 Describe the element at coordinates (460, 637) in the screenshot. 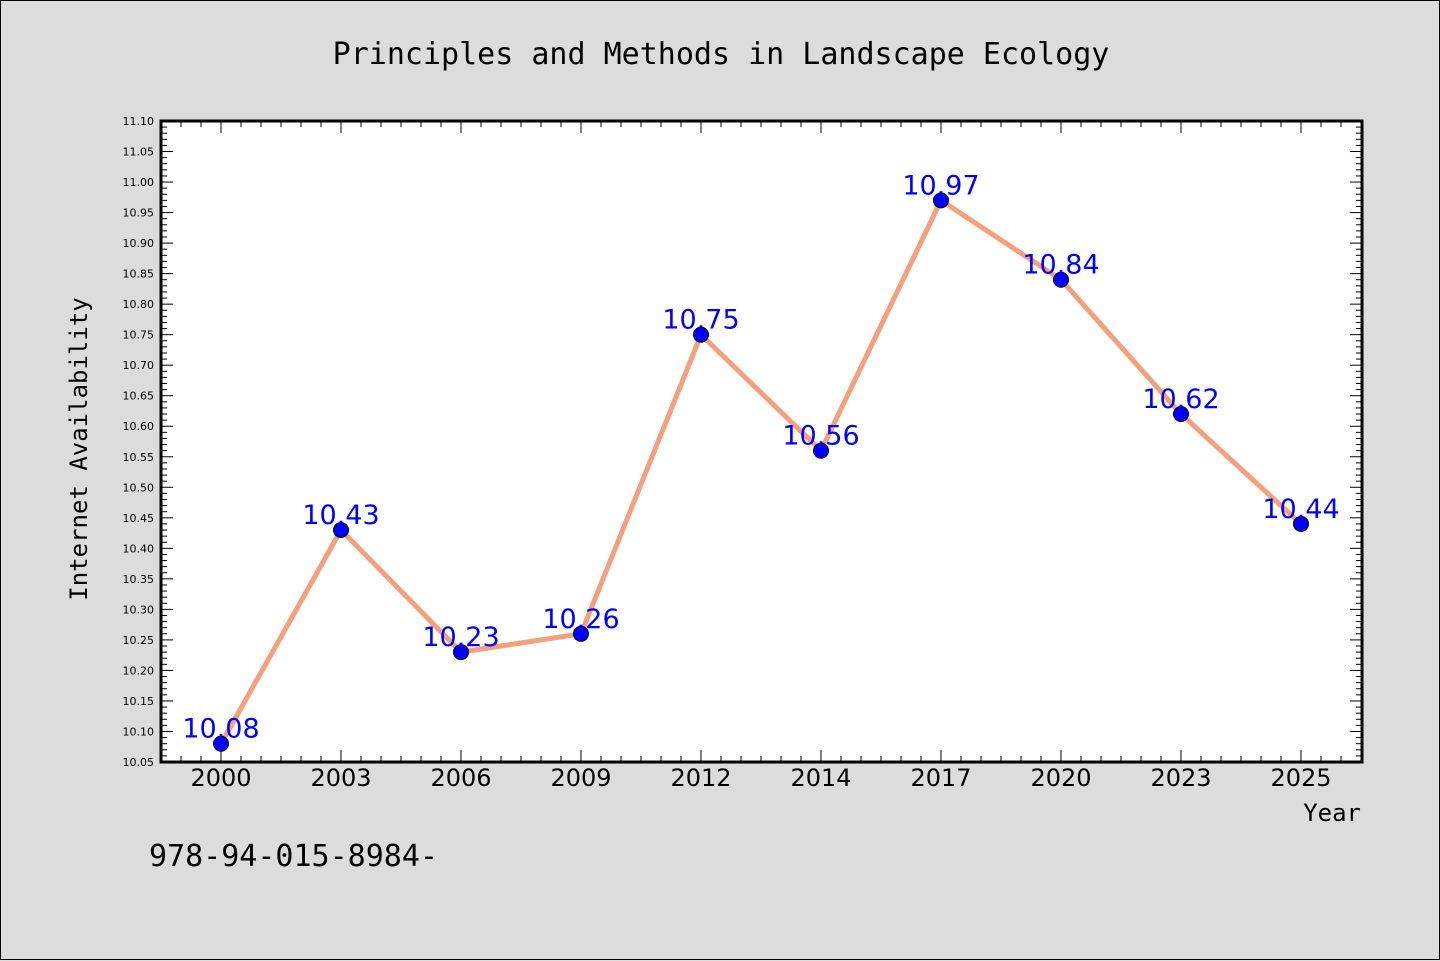

I see `data-label: 10.23` at that location.